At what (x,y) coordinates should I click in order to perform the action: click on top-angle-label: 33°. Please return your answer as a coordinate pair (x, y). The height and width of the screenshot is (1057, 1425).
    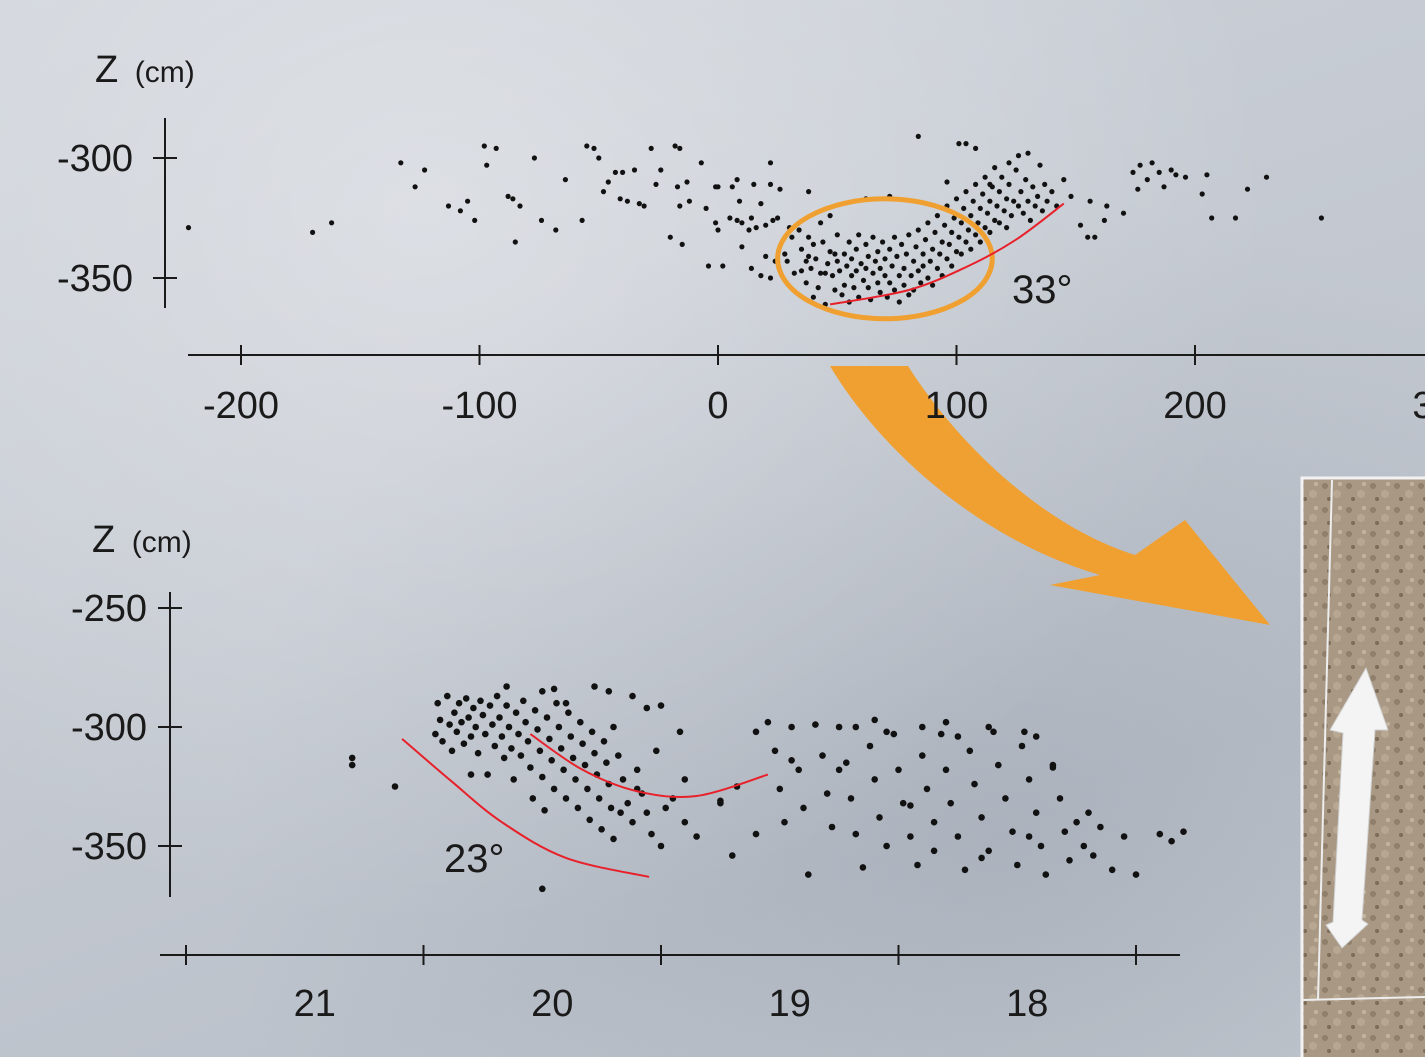
    Looking at the image, I should click on (1042, 290).